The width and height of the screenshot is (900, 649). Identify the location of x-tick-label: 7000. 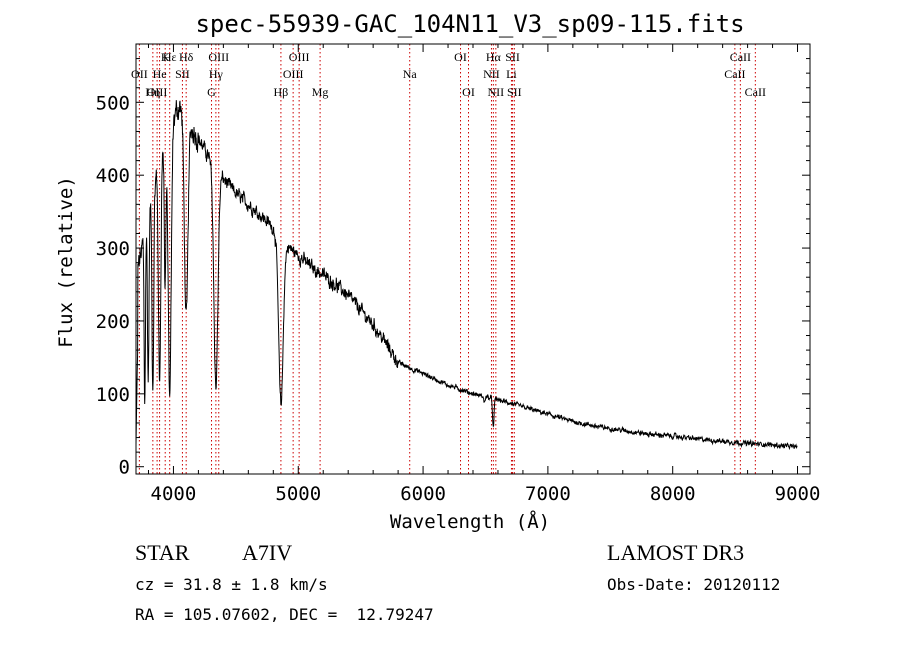
(548, 494).